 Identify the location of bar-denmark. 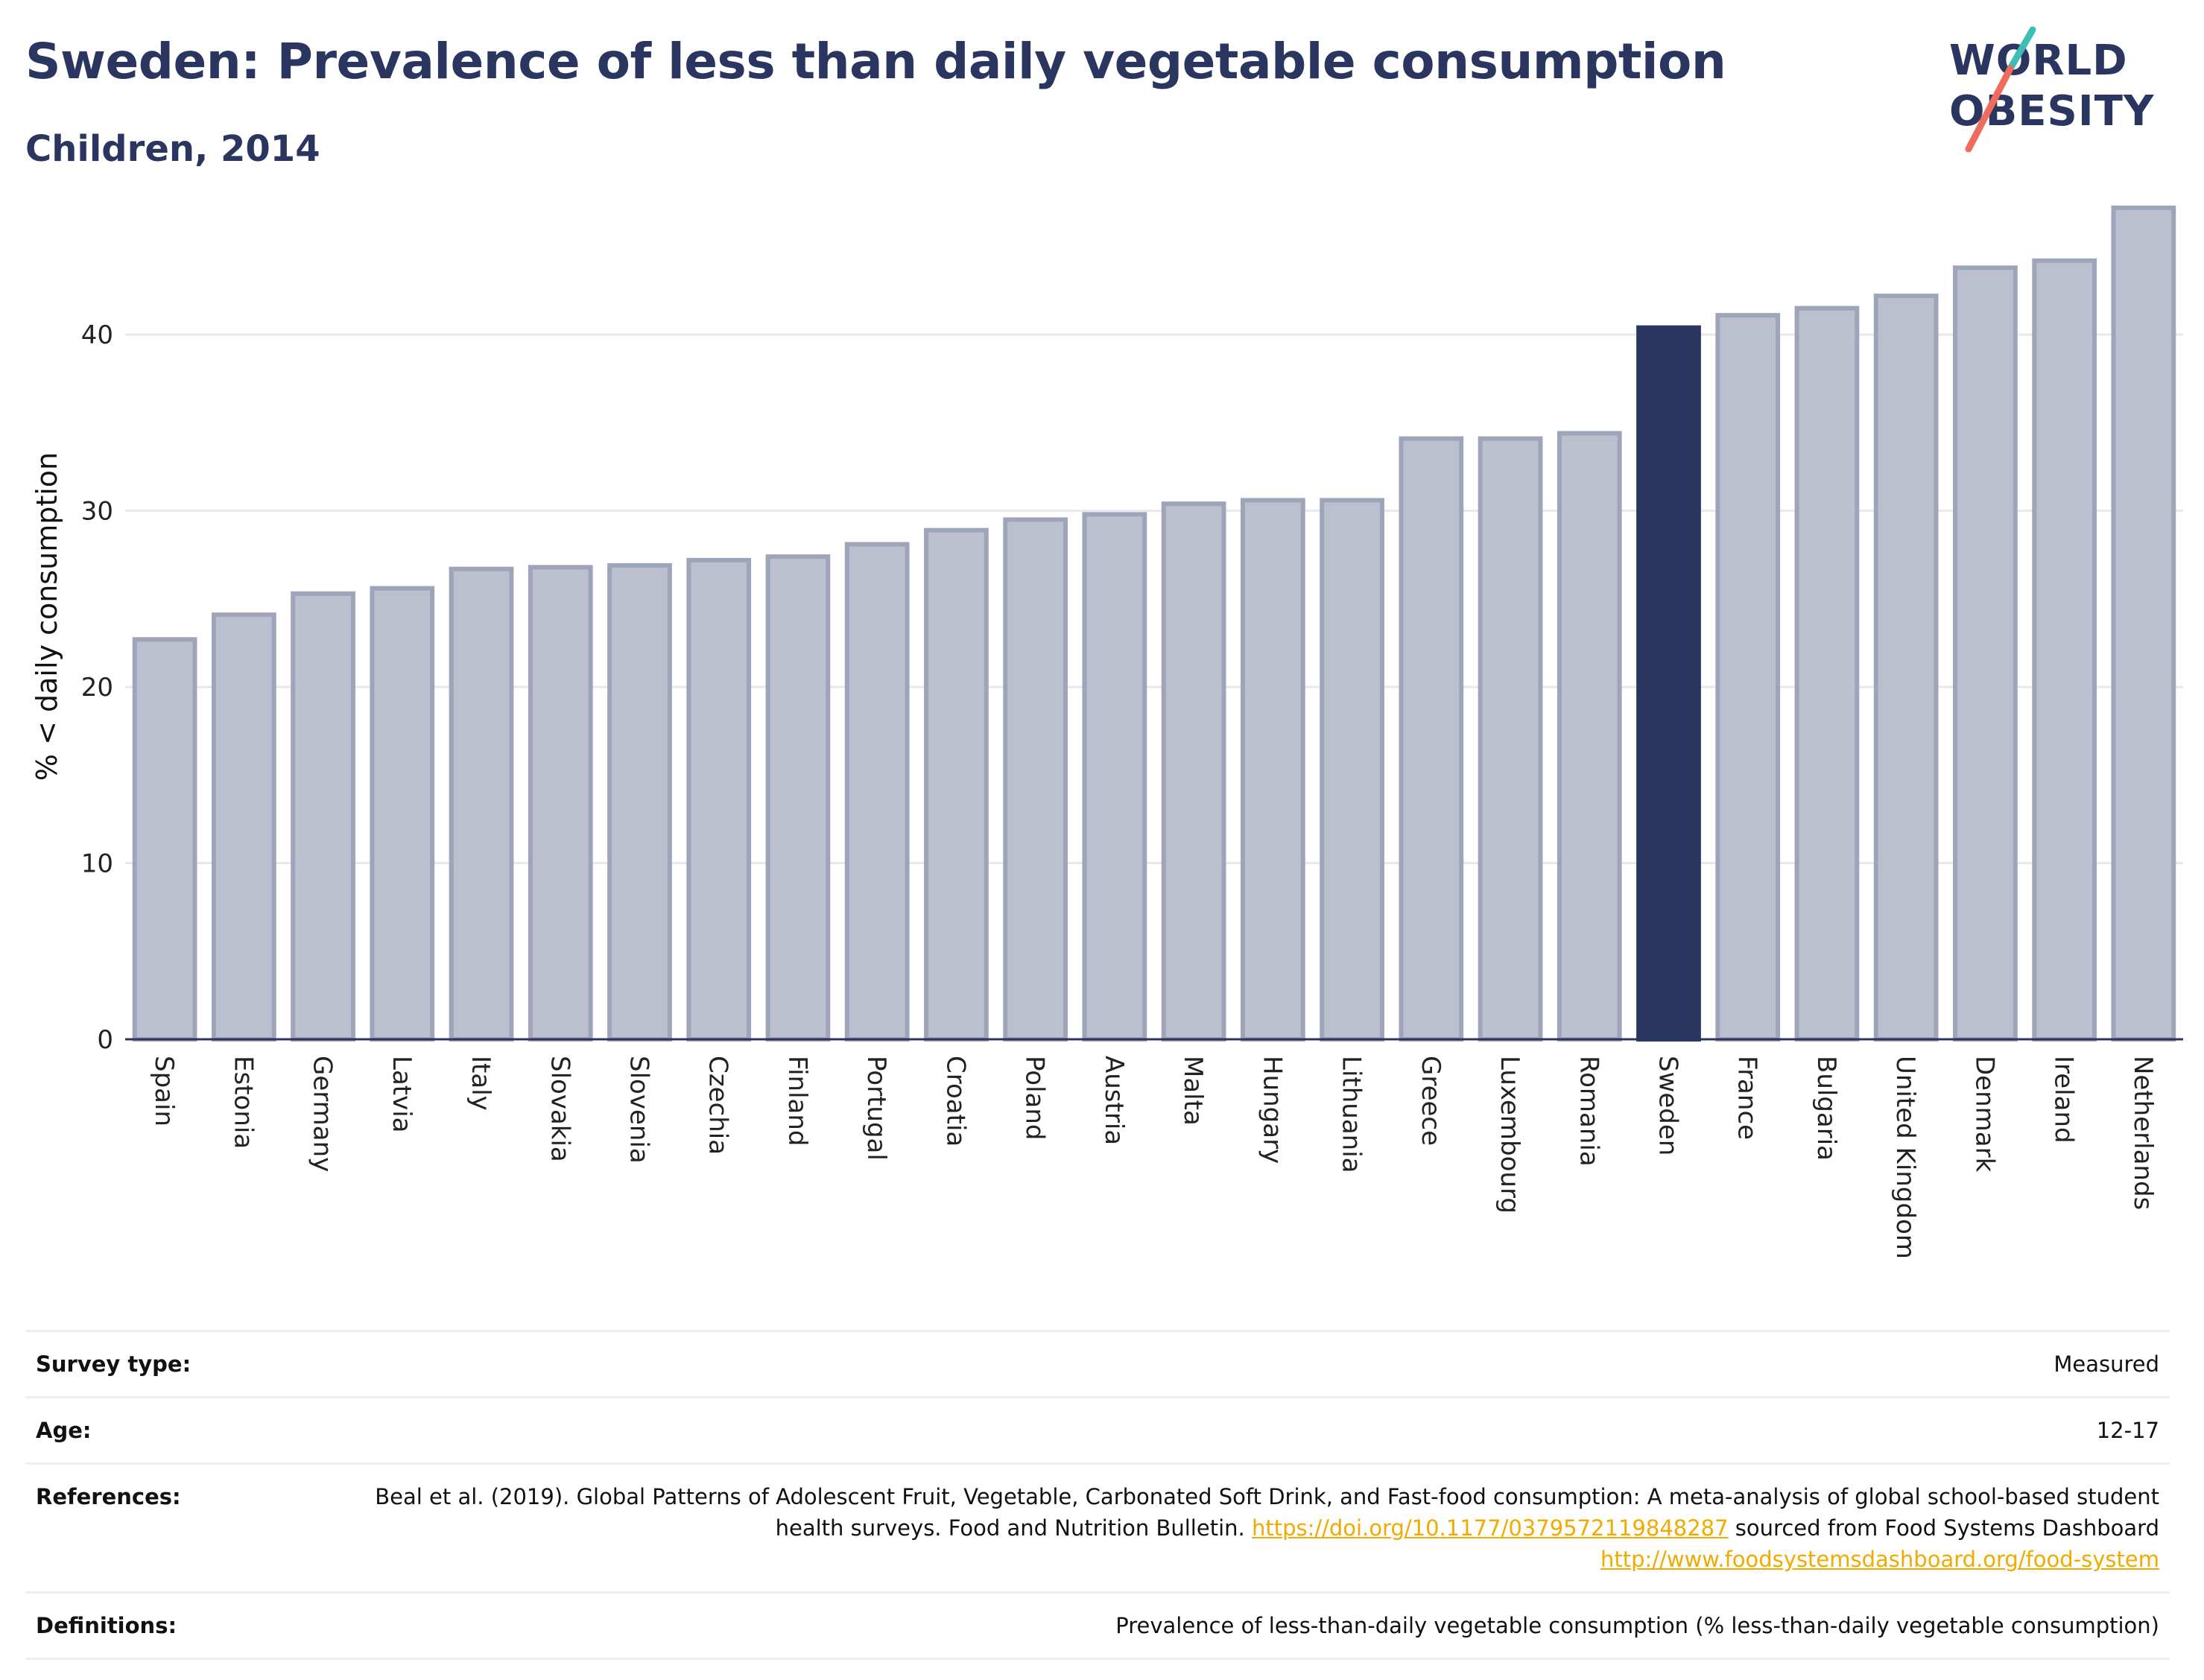
(1985, 653).